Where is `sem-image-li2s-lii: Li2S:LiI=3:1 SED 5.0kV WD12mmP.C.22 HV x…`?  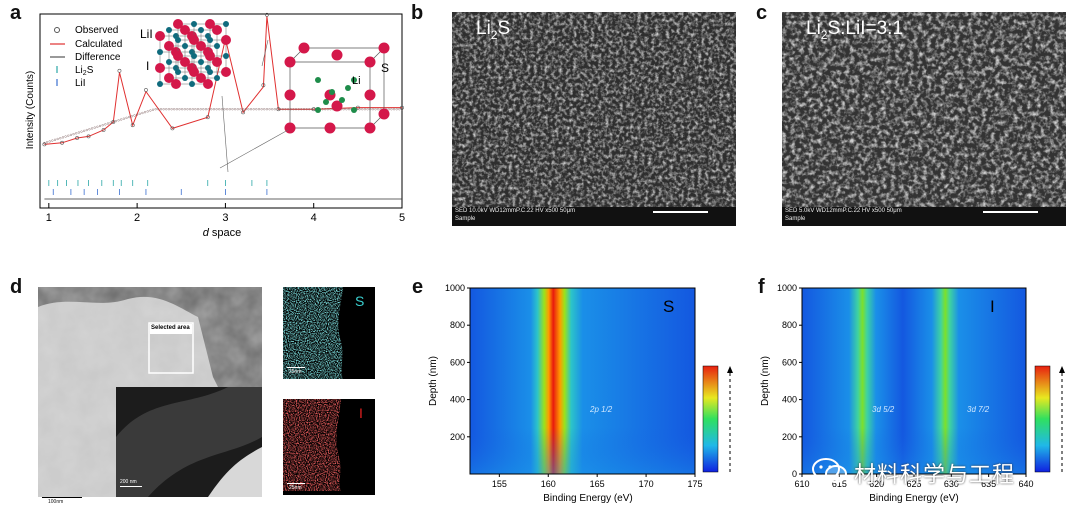
sem-image-li2s-lii: Li2S:LiI=3:1 SED 5.0kV WD12mmP.C.22 HV x… is located at coordinates (924, 119).